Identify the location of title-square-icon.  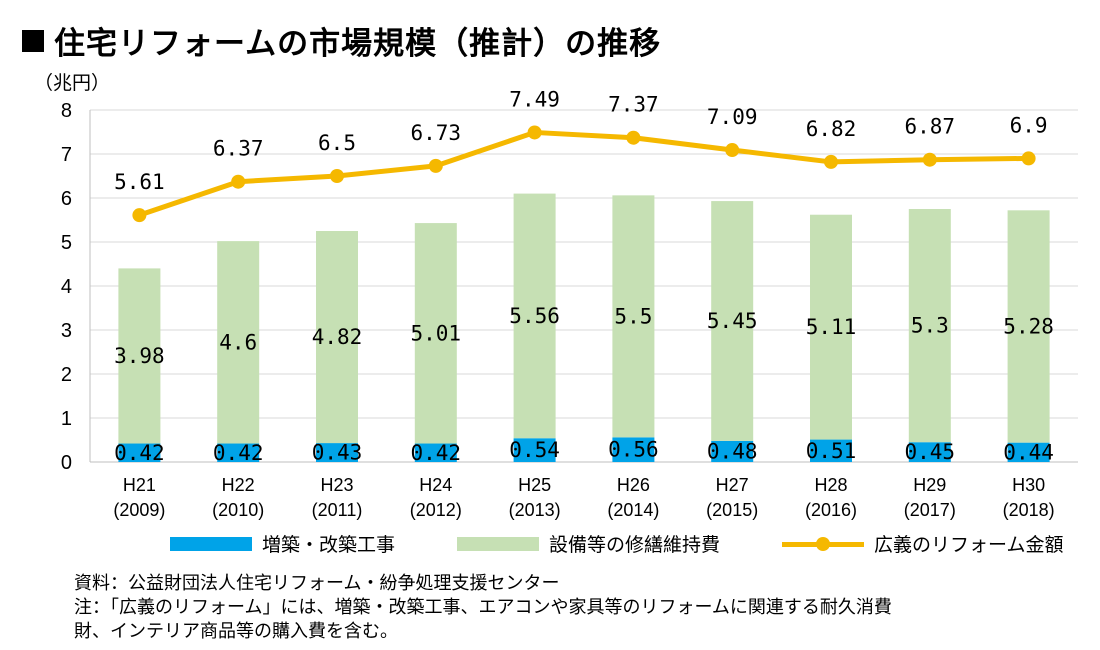
(33, 41).